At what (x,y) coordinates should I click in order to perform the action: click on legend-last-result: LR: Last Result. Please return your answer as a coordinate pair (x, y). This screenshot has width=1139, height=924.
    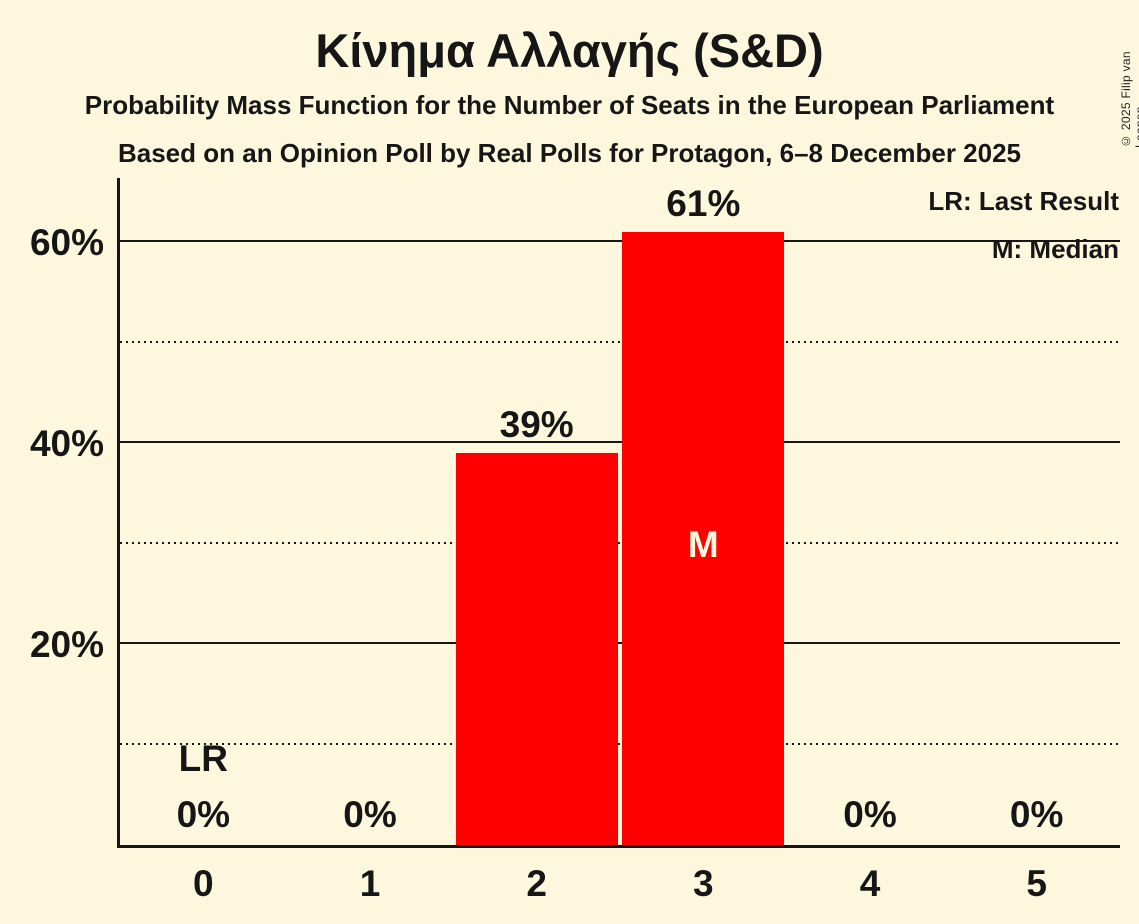
    Looking at the image, I should click on (1023, 201).